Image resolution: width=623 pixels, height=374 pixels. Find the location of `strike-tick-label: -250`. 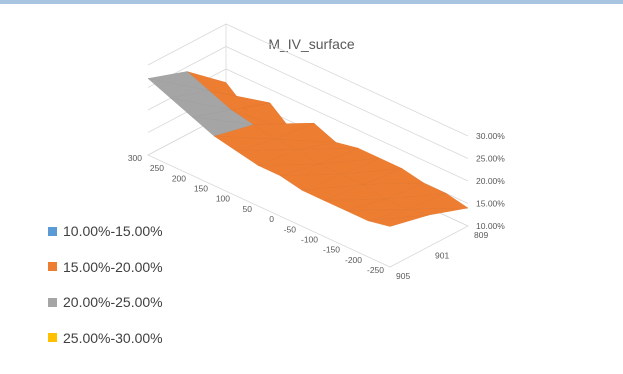

strike-tick-label: -250 is located at coordinates (375, 270).